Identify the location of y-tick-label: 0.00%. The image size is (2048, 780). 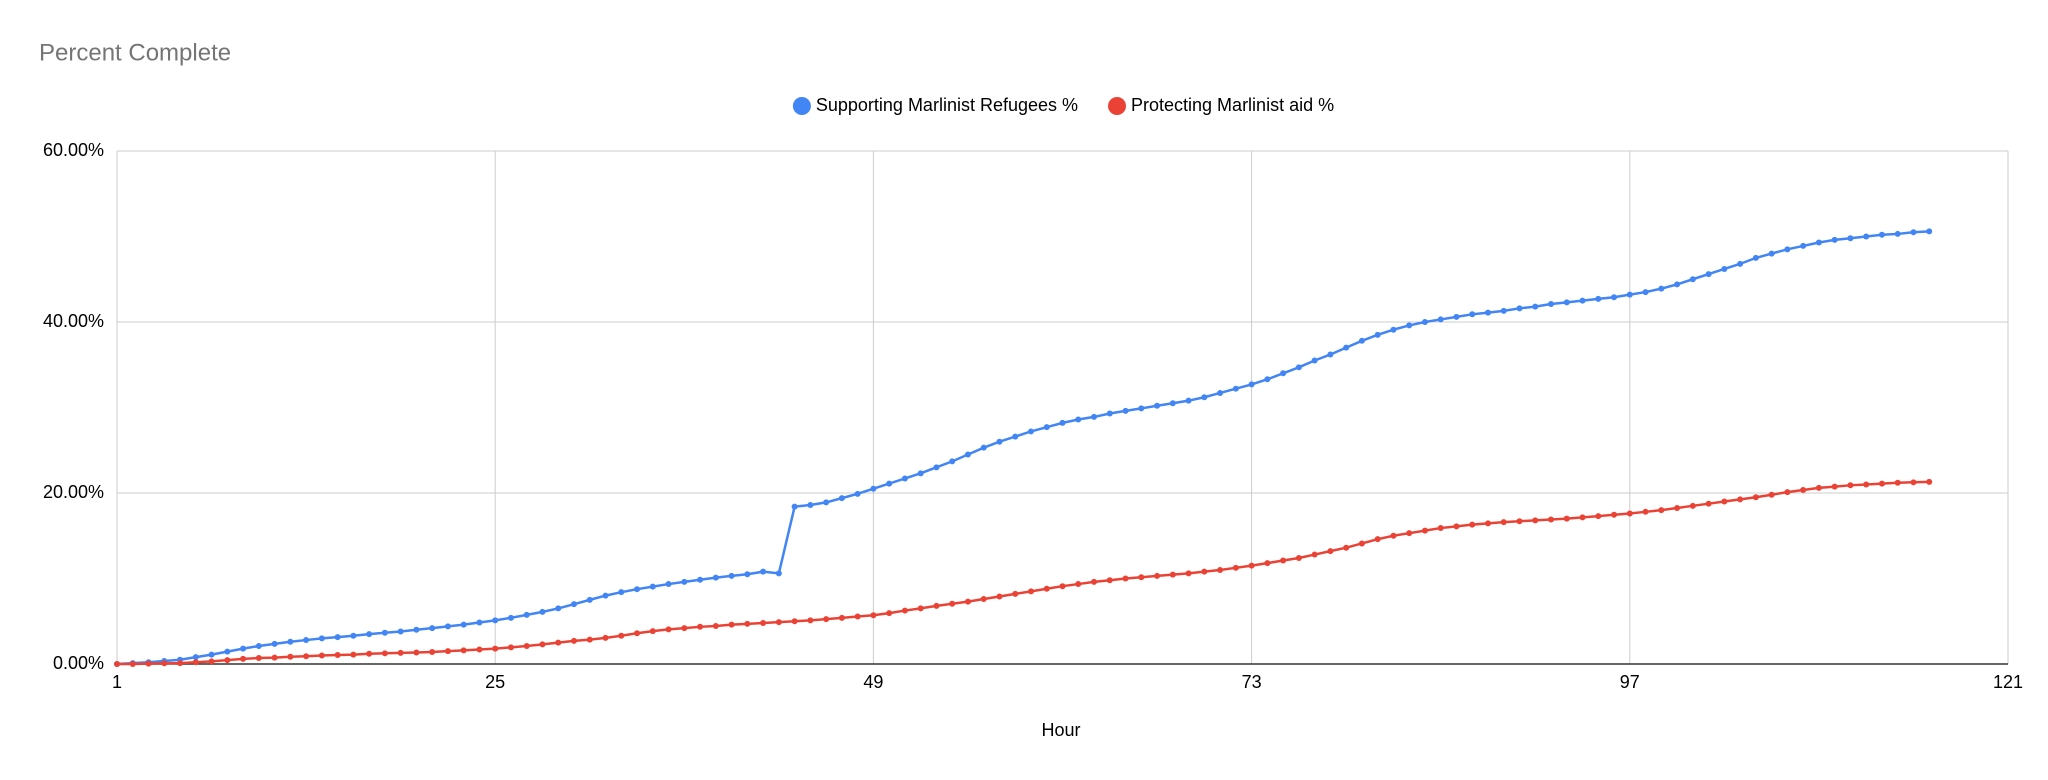
(78, 663).